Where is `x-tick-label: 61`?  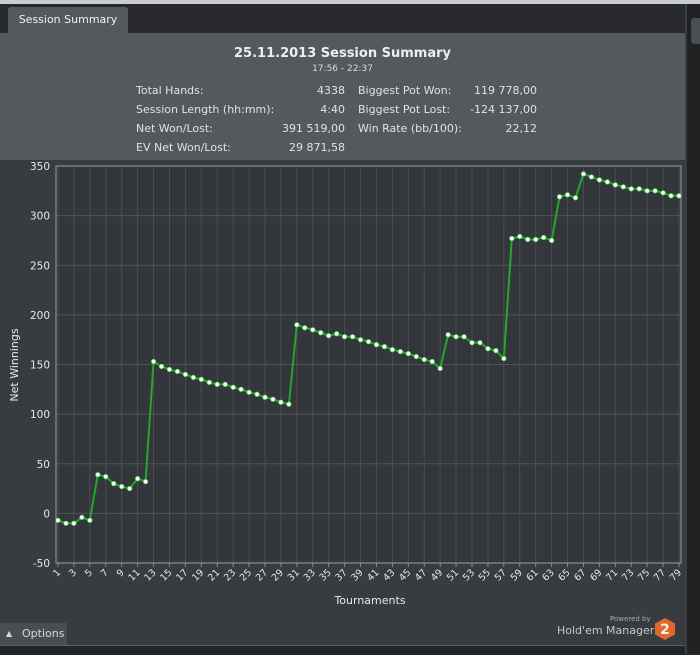 x-tick-label: 61 is located at coordinates (532, 575).